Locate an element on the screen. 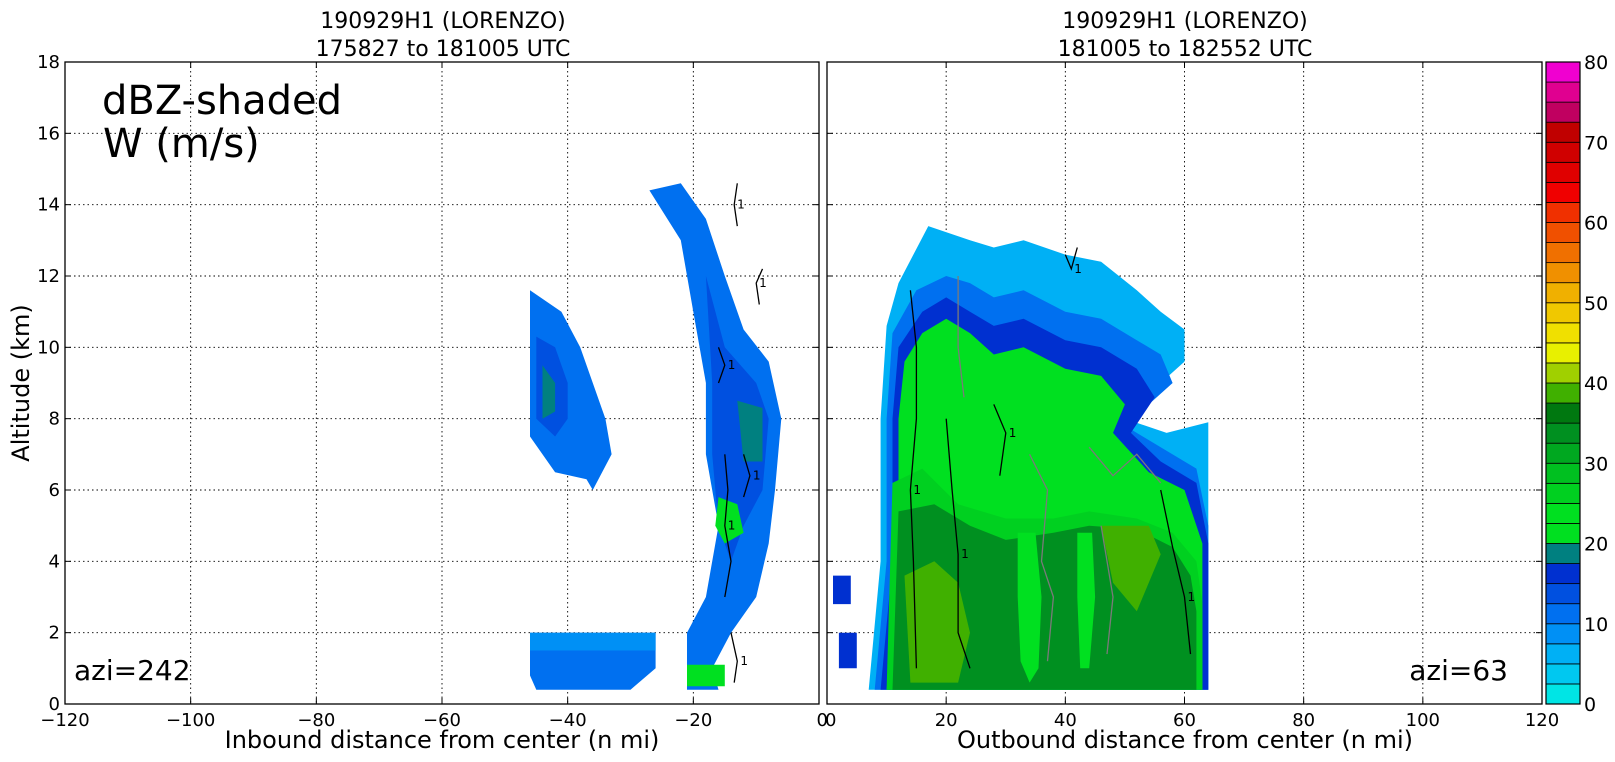 The height and width of the screenshot is (762, 1615). y-tick-label: 14 is located at coordinates (48, 205).